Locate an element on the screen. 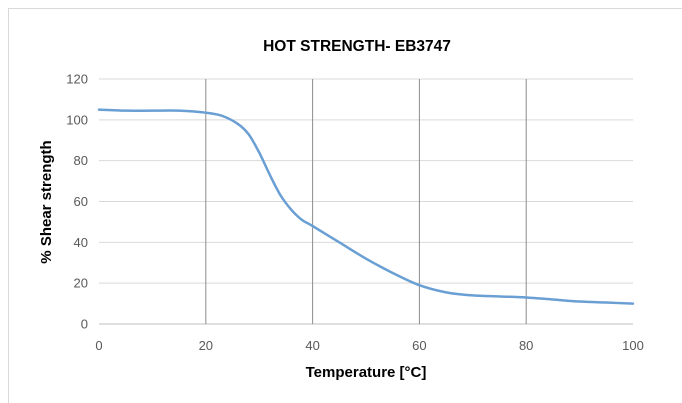  y-tick-label-6: 120 is located at coordinates (77, 79).